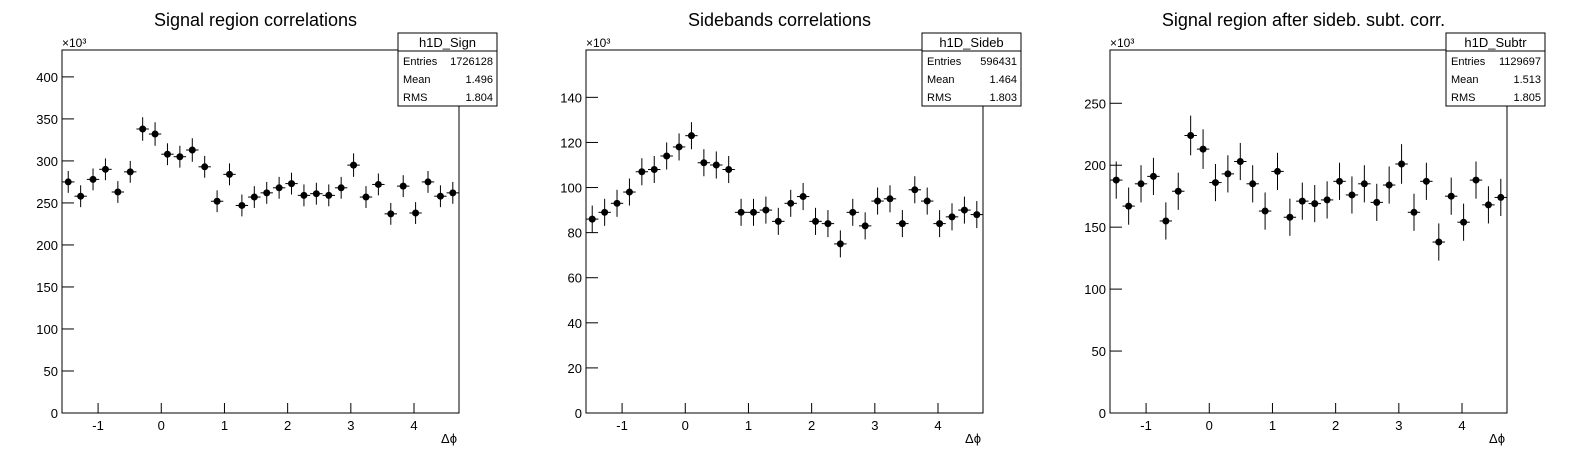 The height and width of the screenshot is (472, 1596). Describe the element at coordinates (939, 98) in the screenshot. I see `stats-label: RMS` at that location.